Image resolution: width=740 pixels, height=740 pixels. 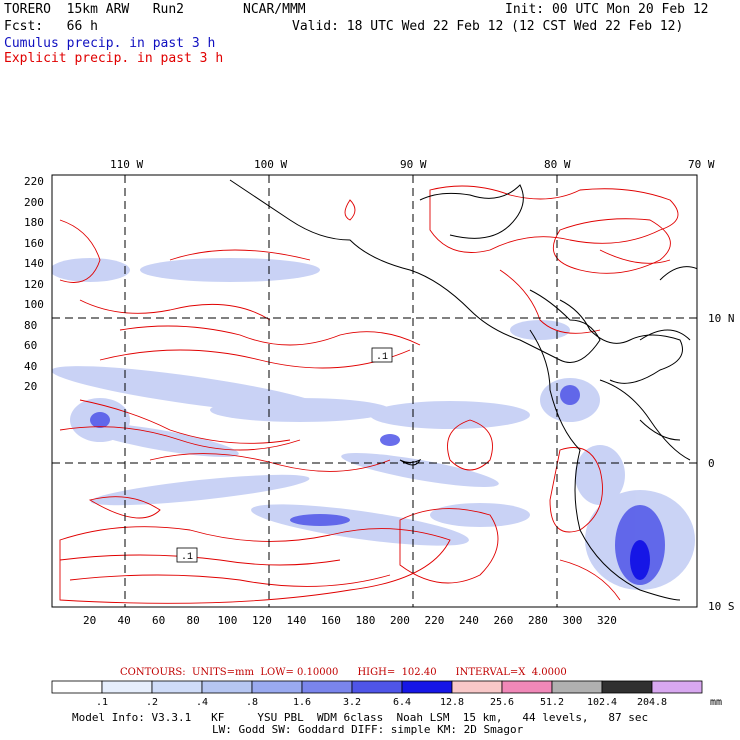 I want to click on colorbar-label: 6.4, so click(x=402, y=702).